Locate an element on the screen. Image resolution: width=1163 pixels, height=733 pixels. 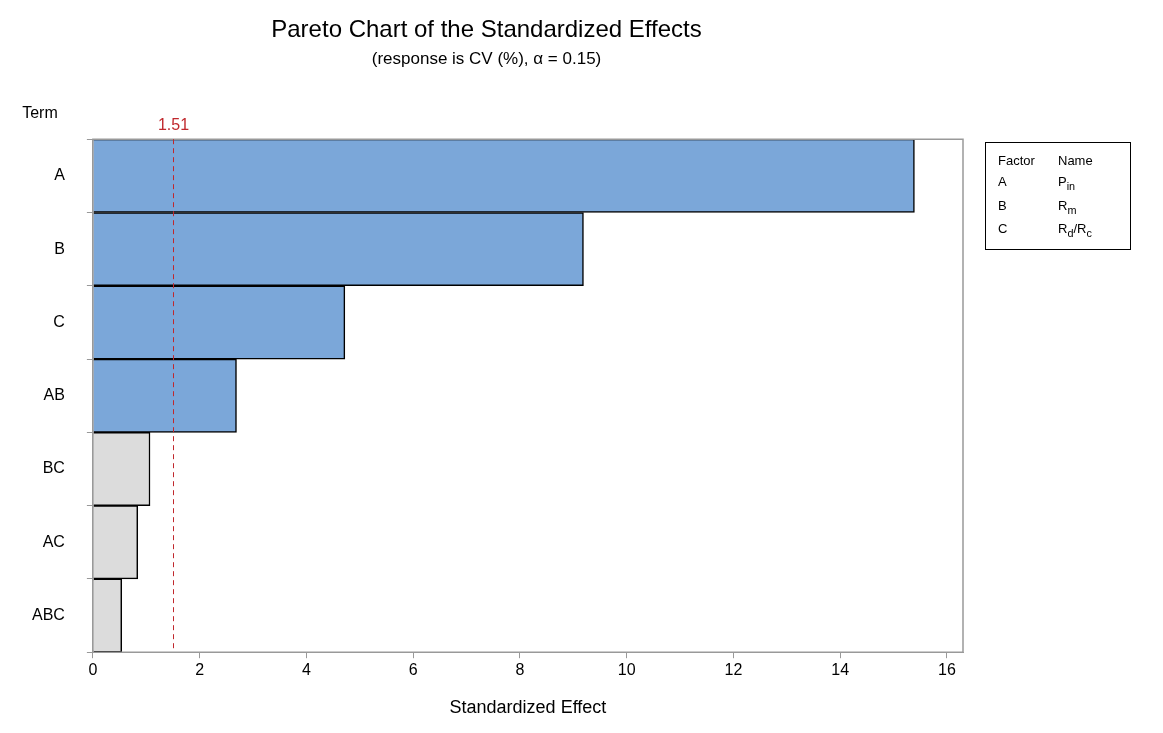
text: R$_{m}$ is located at coordinates (1068, 206).